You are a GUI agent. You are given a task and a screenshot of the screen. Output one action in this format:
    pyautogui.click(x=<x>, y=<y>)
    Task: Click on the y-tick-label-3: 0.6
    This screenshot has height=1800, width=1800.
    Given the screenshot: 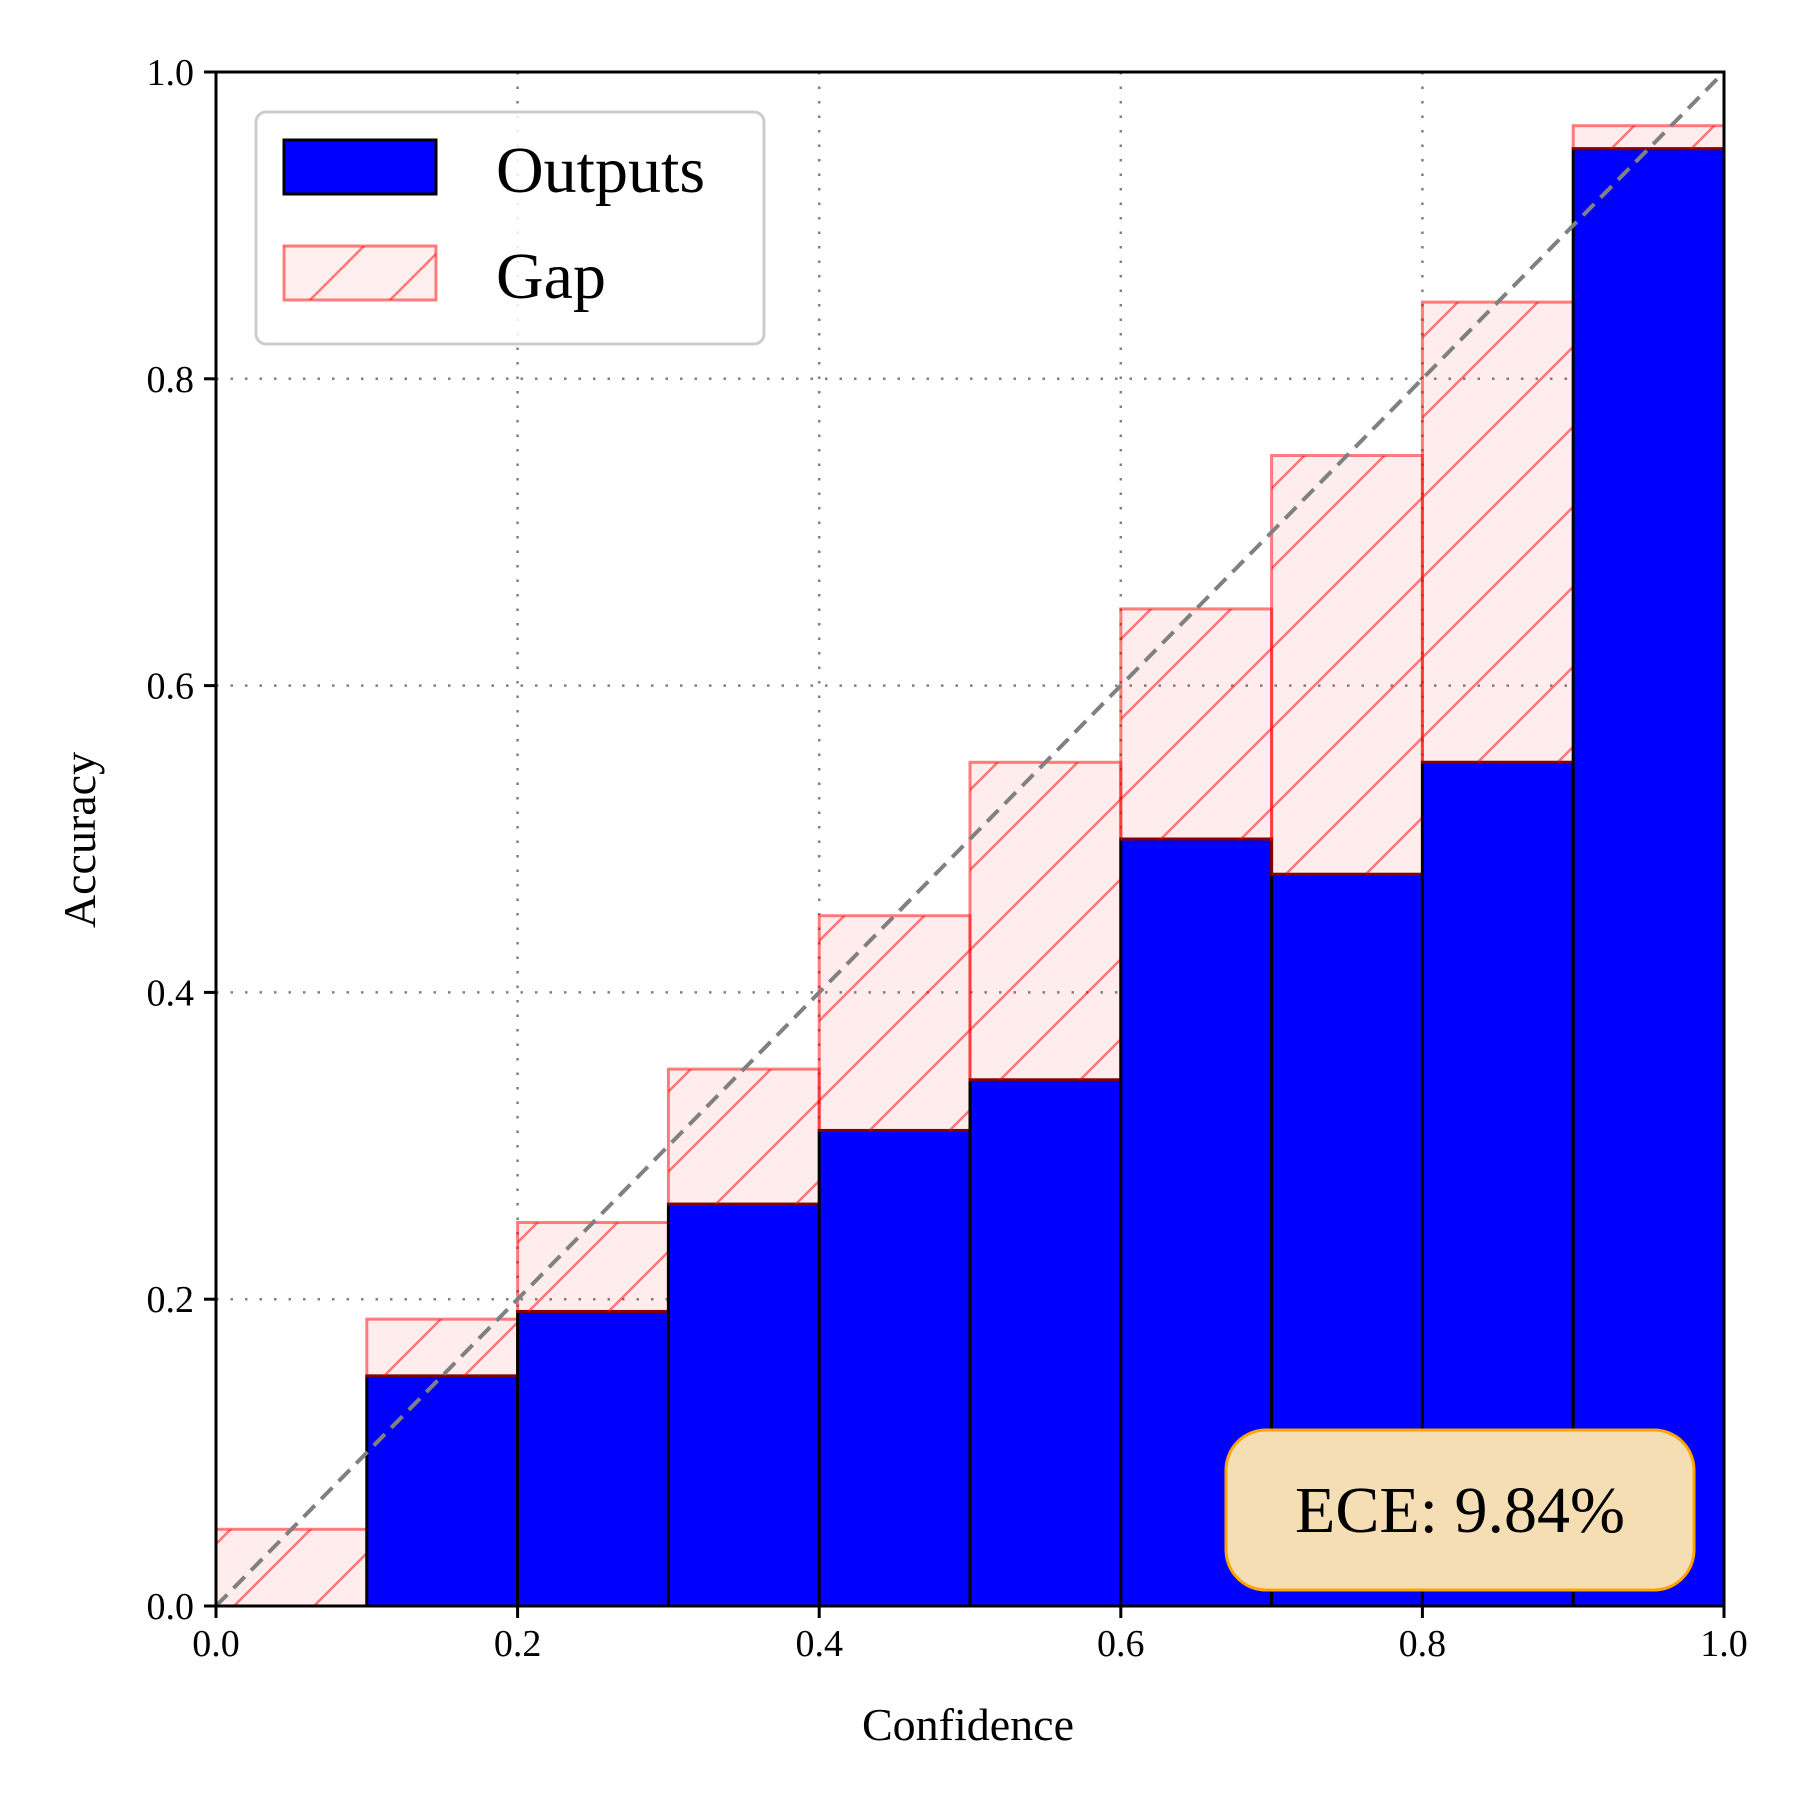 What is the action you would take?
    pyautogui.click(x=171, y=687)
    